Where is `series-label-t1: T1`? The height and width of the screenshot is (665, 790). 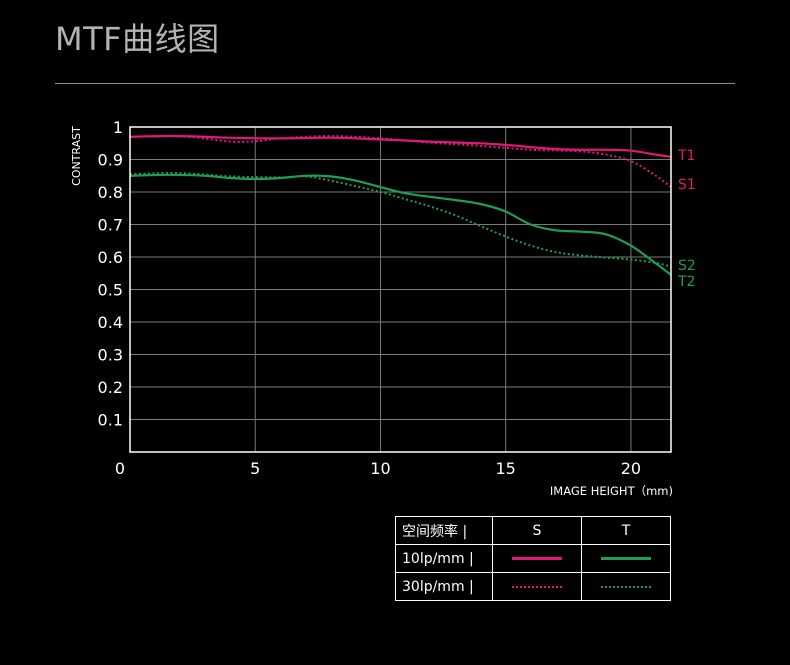 series-label-t1: T1 is located at coordinates (686, 156).